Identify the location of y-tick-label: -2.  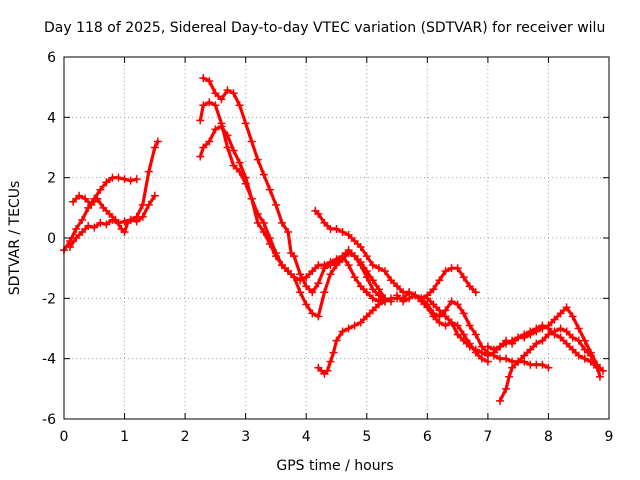
(49, 299).